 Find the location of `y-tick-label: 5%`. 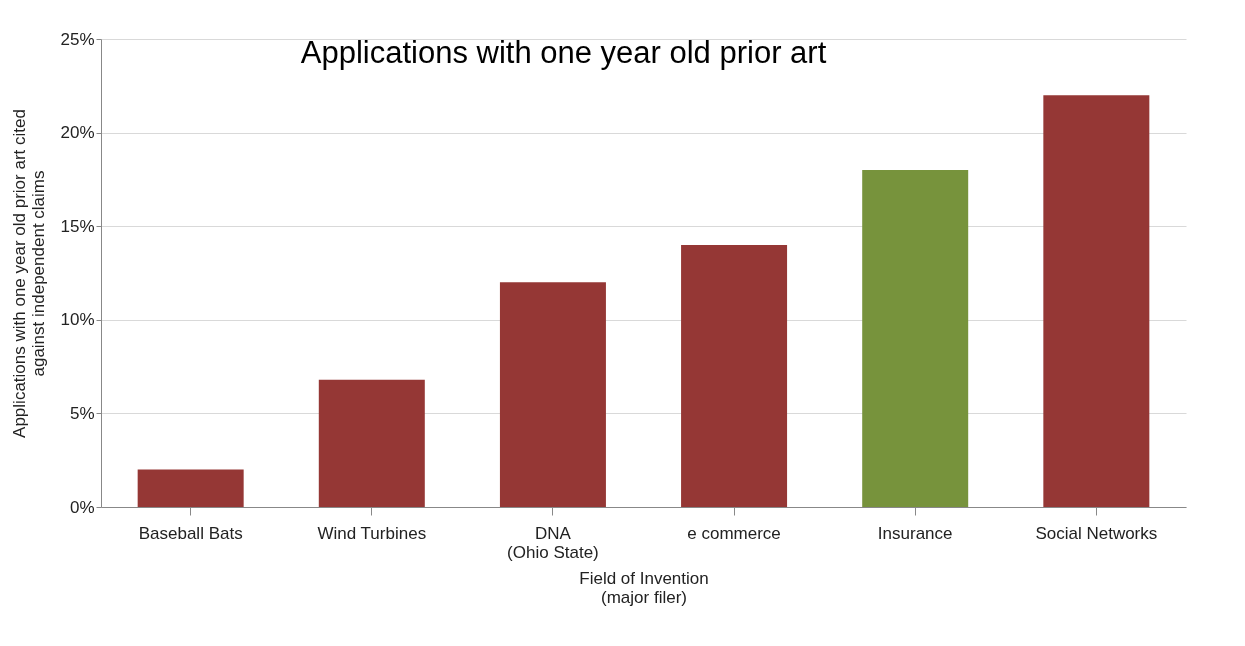

y-tick-label: 5% is located at coordinates (82, 413).